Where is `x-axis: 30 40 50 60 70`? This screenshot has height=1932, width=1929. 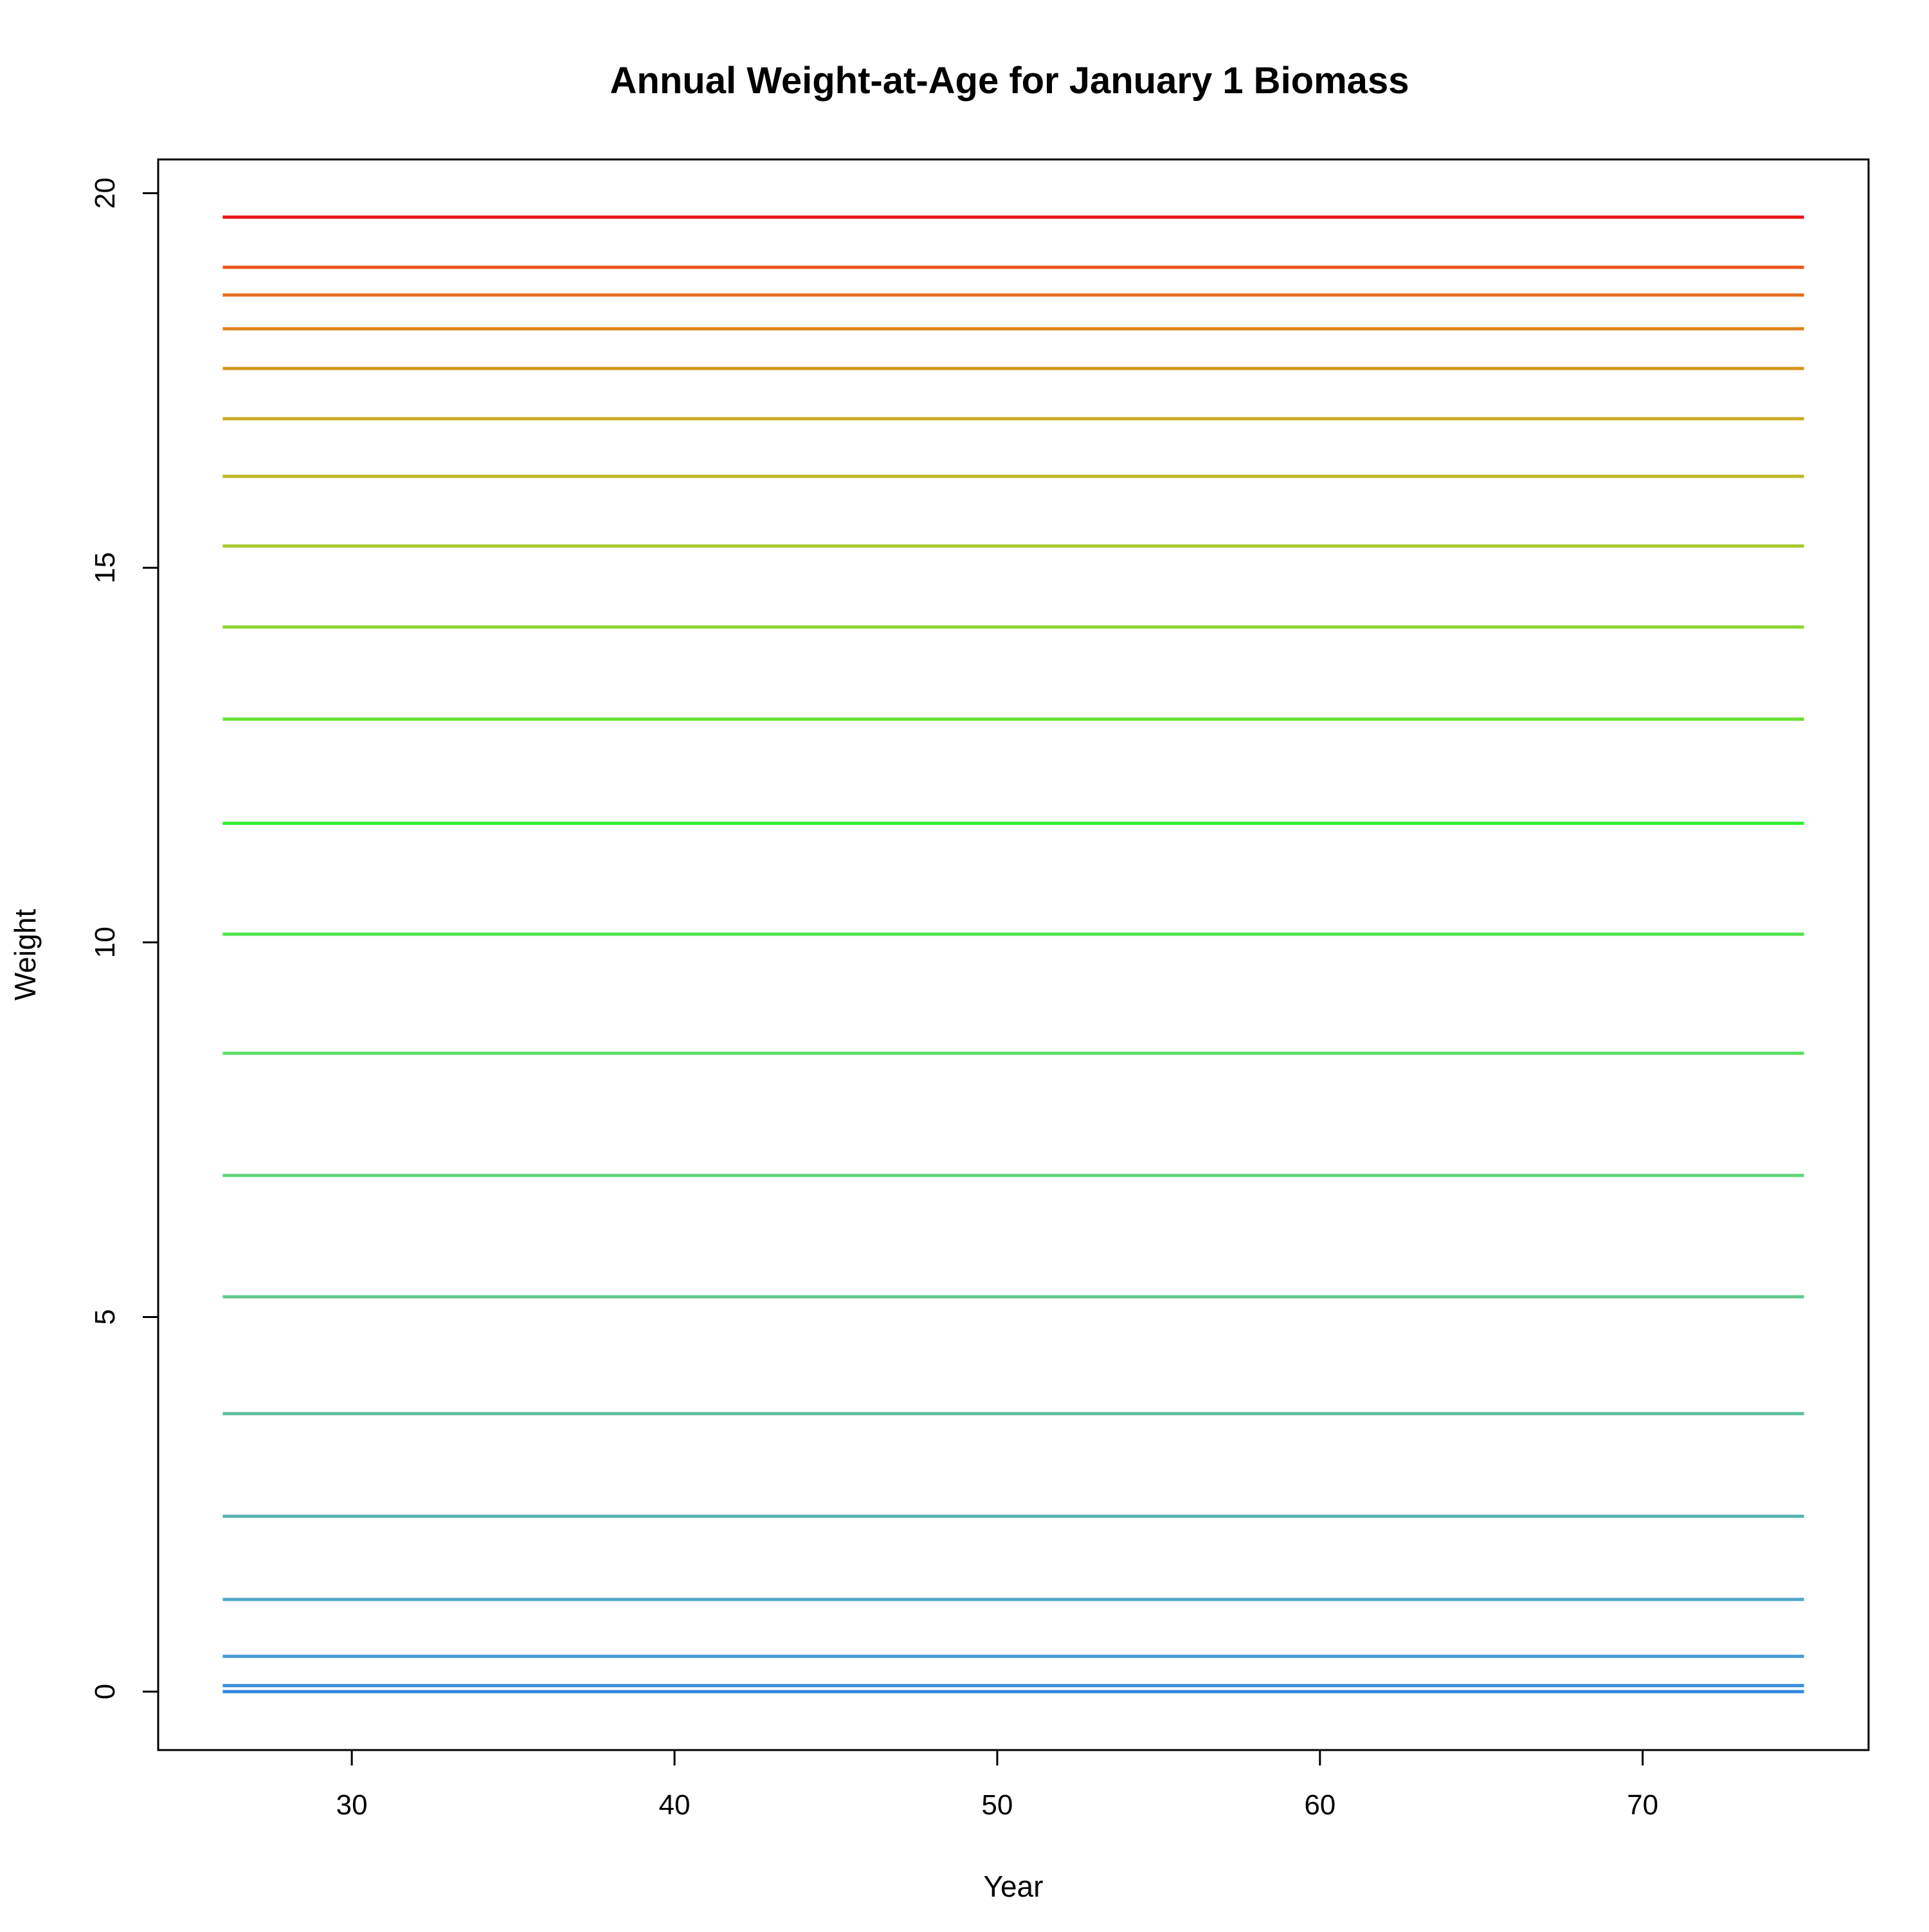 x-axis: 30 40 50 60 70 is located at coordinates (997, 1785).